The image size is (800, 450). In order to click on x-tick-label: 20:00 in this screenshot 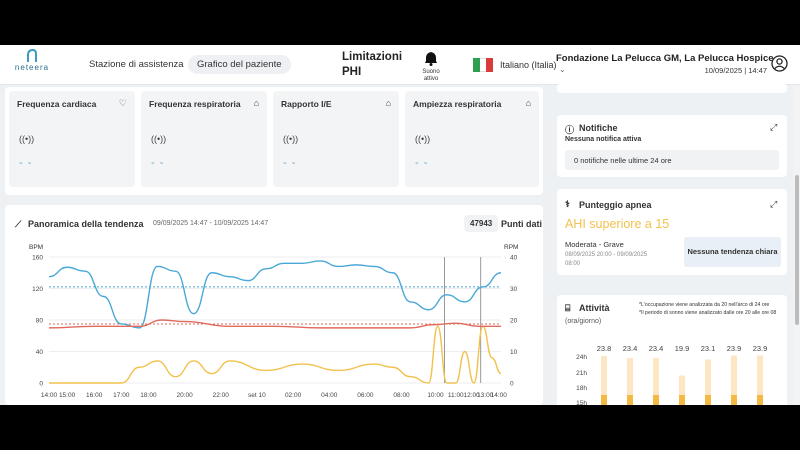, I will do `click(184, 395)`.